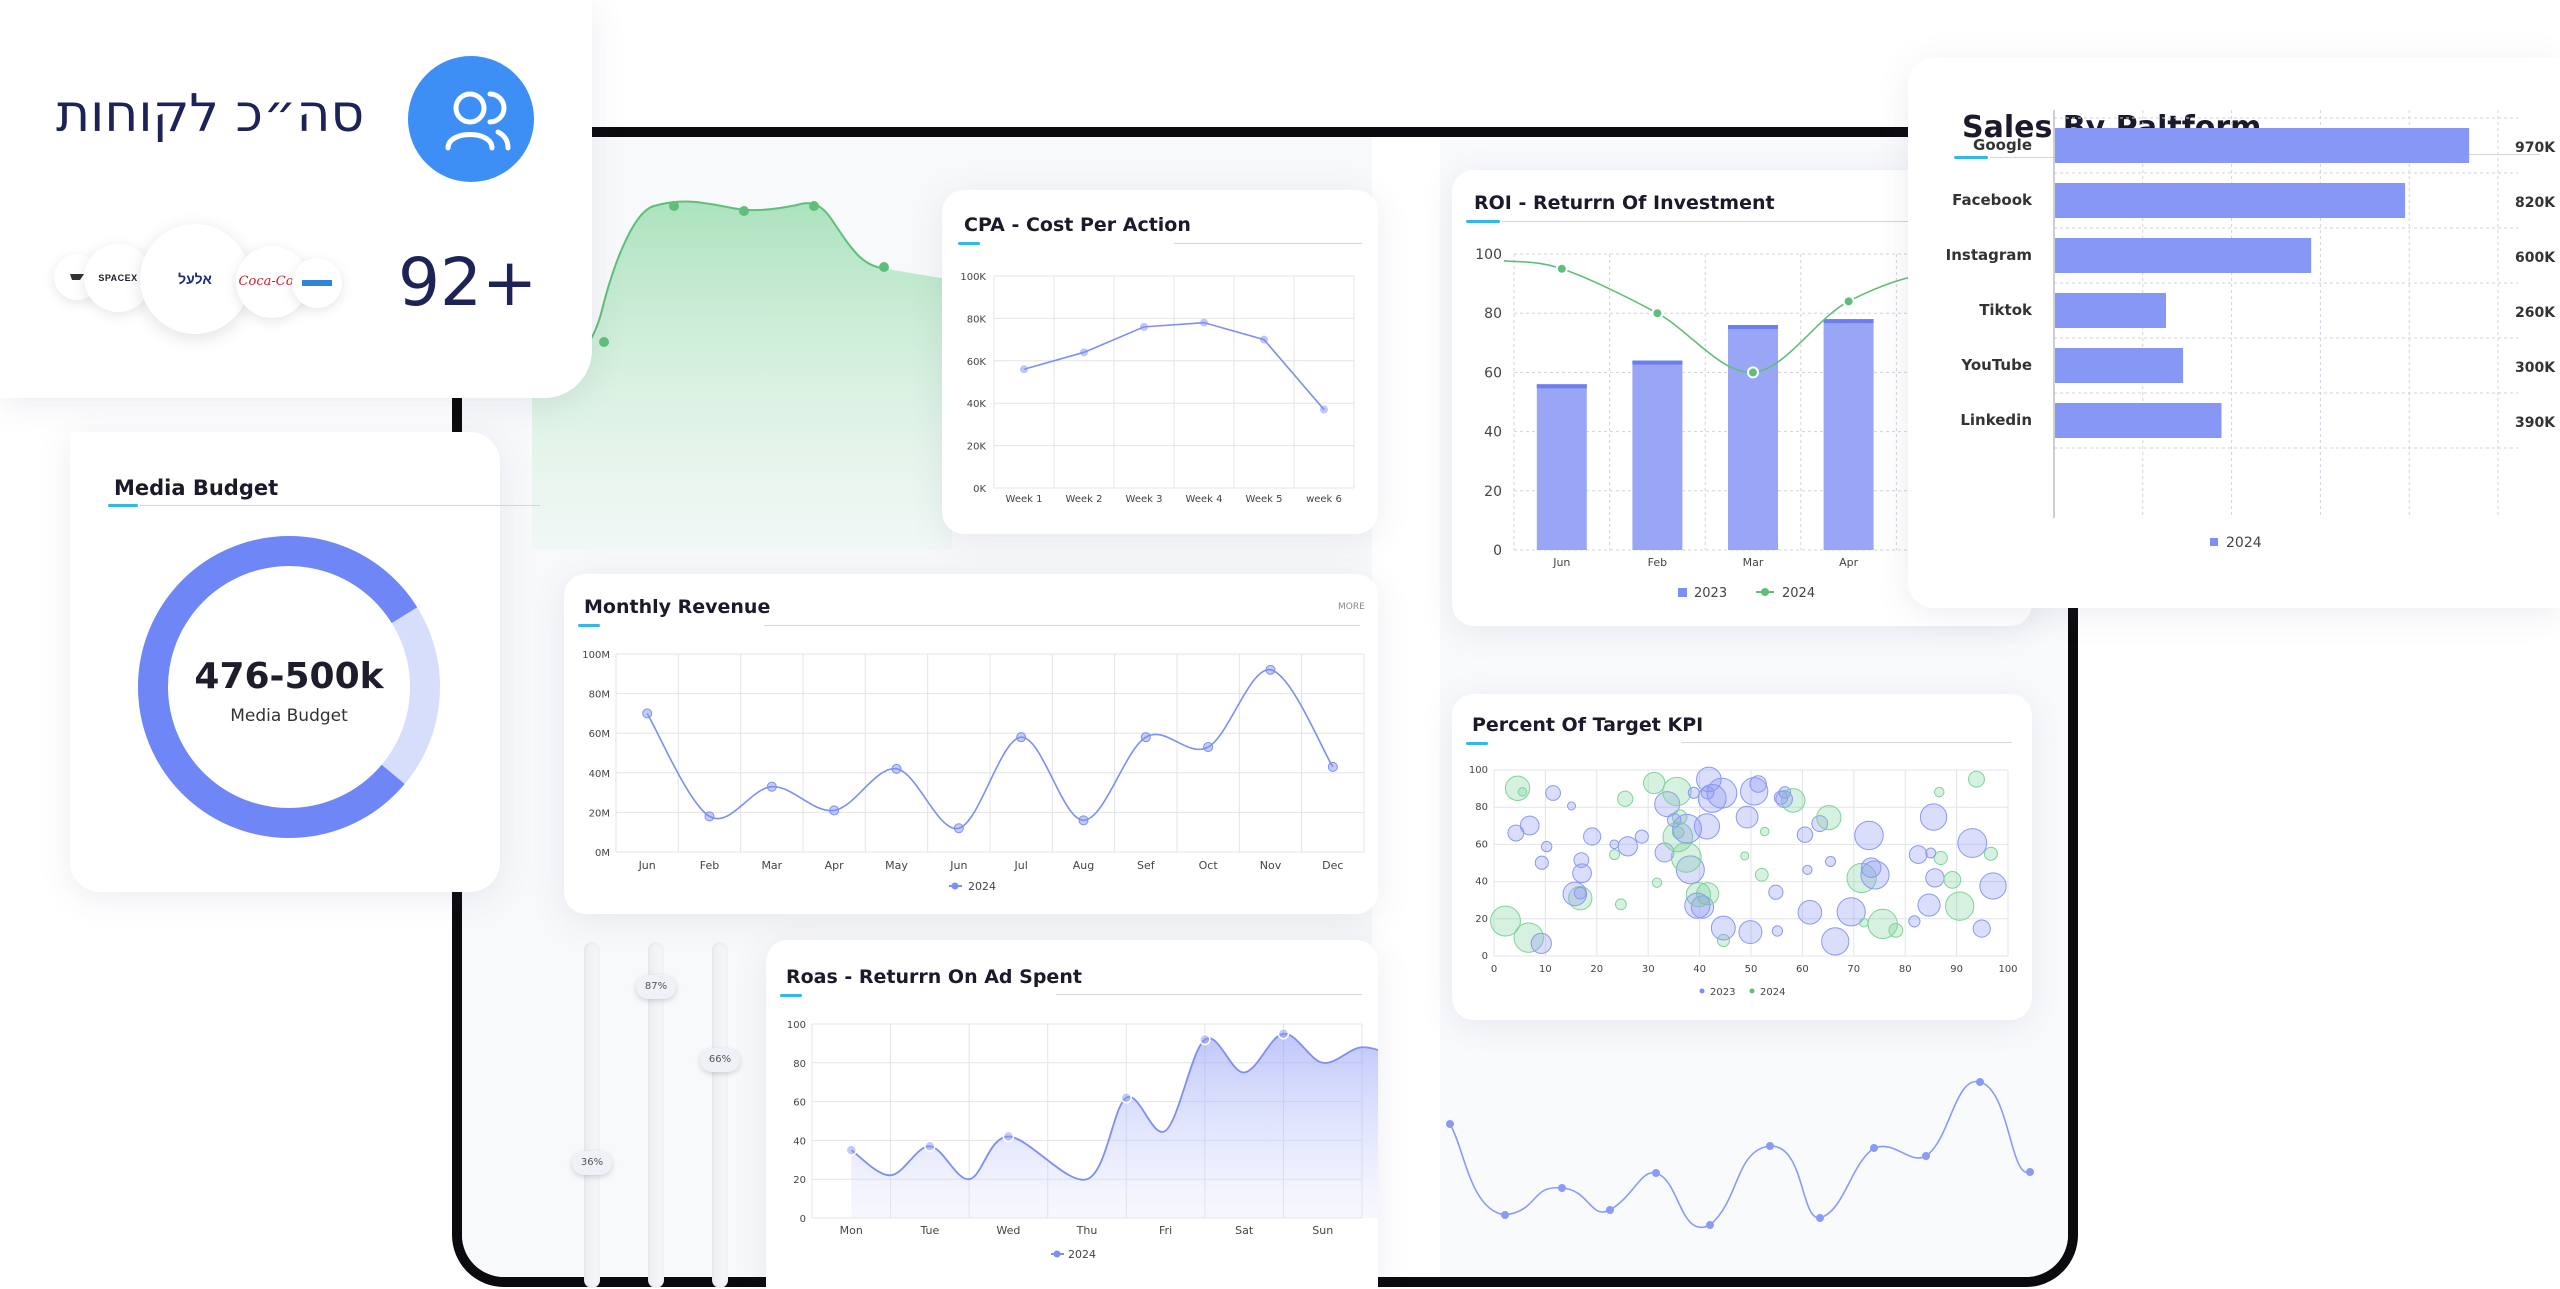 The width and height of the screenshot is (2560, 1289). Describe the element at coordinates (1772, 992) in the screenshot. I see `legend-label-2024: 2024` at that location.